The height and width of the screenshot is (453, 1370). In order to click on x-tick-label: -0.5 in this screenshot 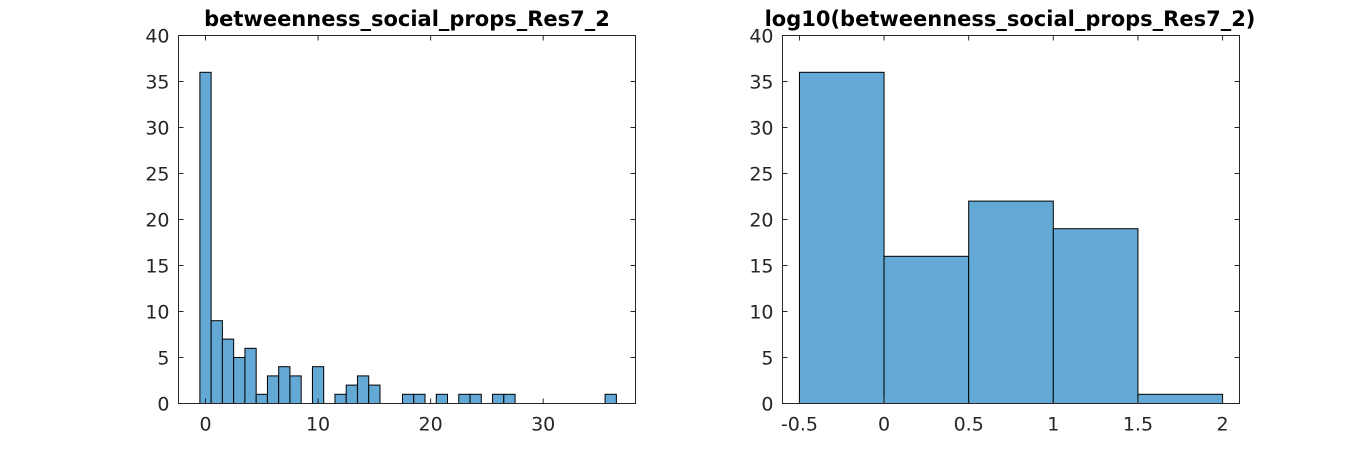, I will do `click(799, 425)`.